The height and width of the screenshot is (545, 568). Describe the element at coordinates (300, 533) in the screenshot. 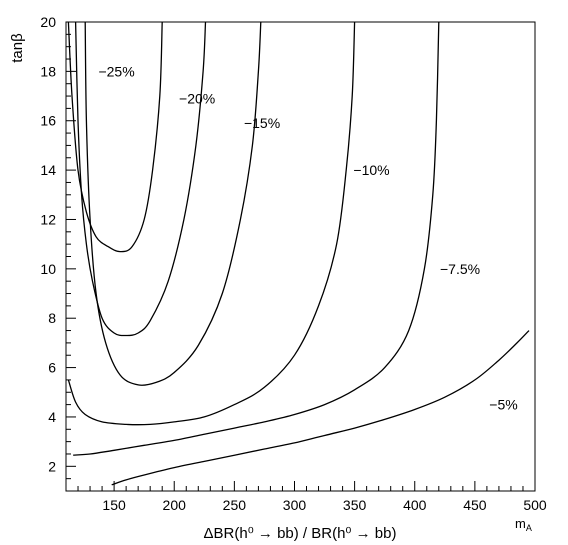

I see `x-axis-title: ΔBR(h⁰ → bb) / BR(h⁰ → bb)` at that location.